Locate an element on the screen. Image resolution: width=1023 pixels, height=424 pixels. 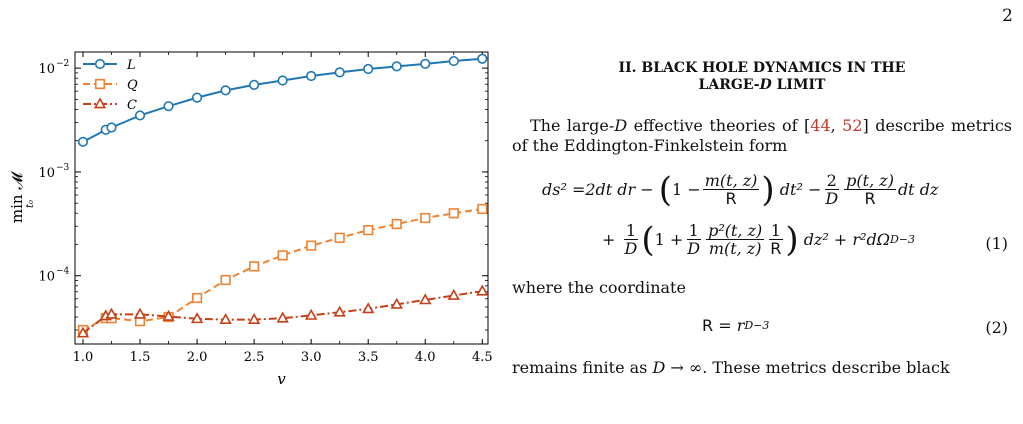
equation-1-number: (1) is located at coordinates (996, 243).